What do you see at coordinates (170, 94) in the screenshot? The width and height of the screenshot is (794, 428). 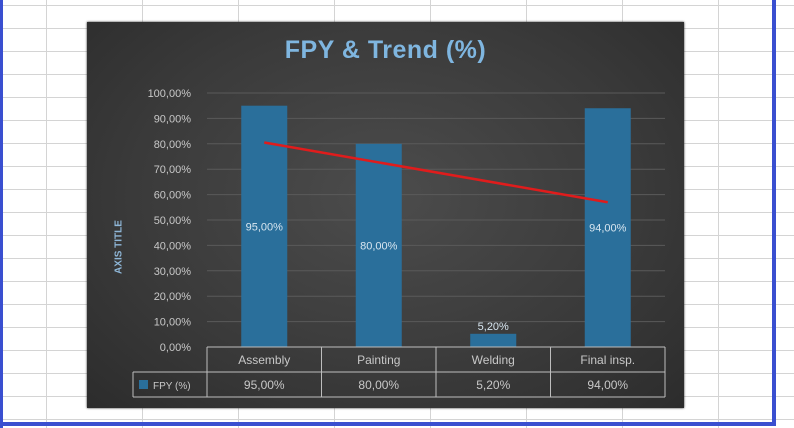 I see `y-tick-label: 100,00%` at bounding box center [170, 94].